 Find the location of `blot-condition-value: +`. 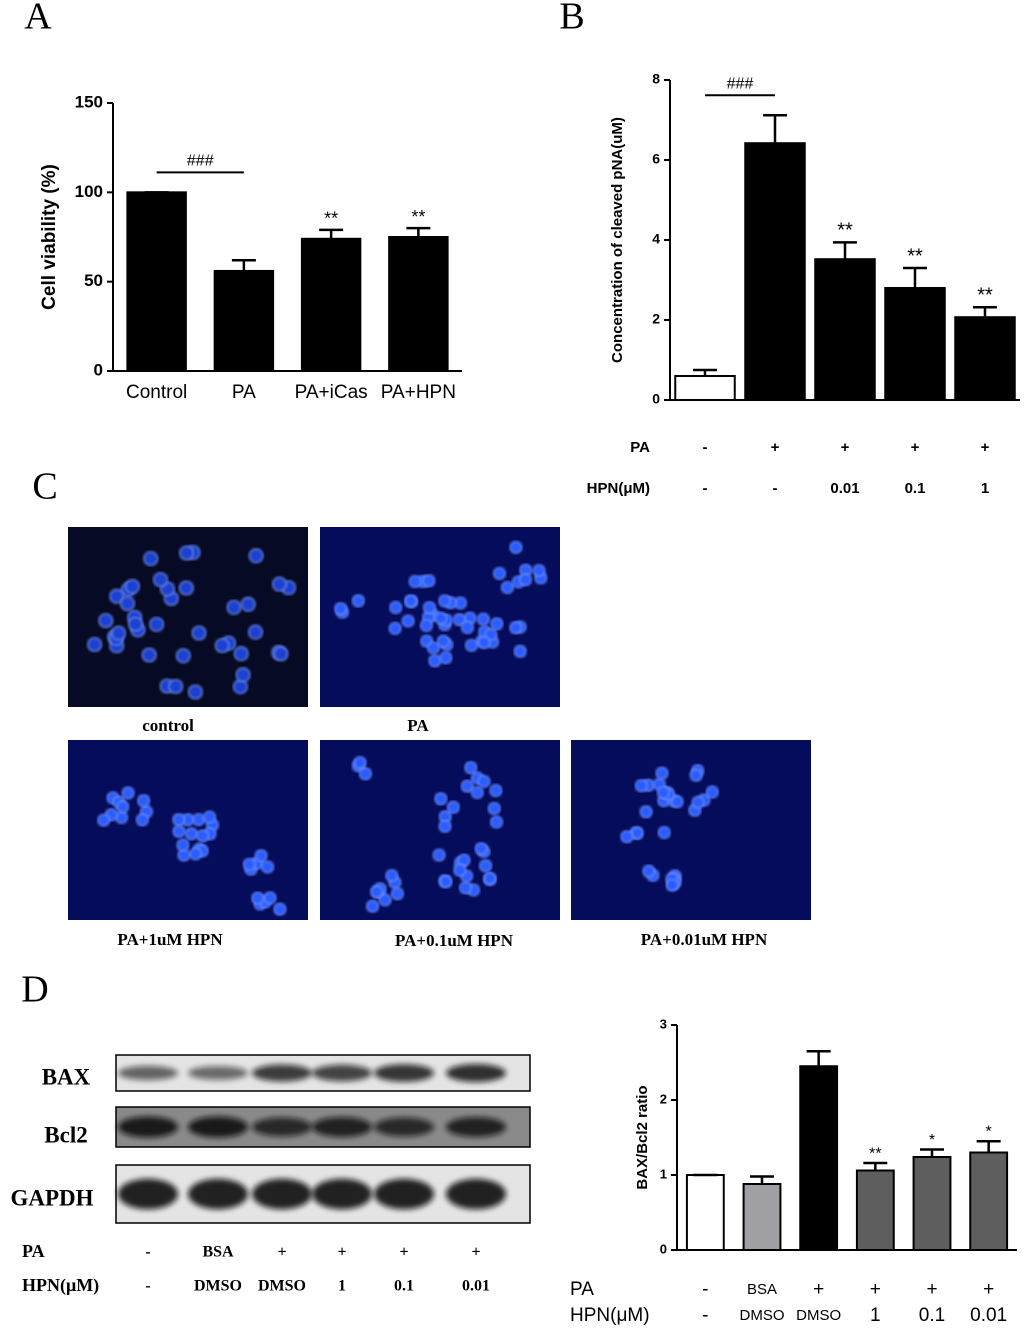

blot-condition-value: + is located at coordinates (341, 1252).